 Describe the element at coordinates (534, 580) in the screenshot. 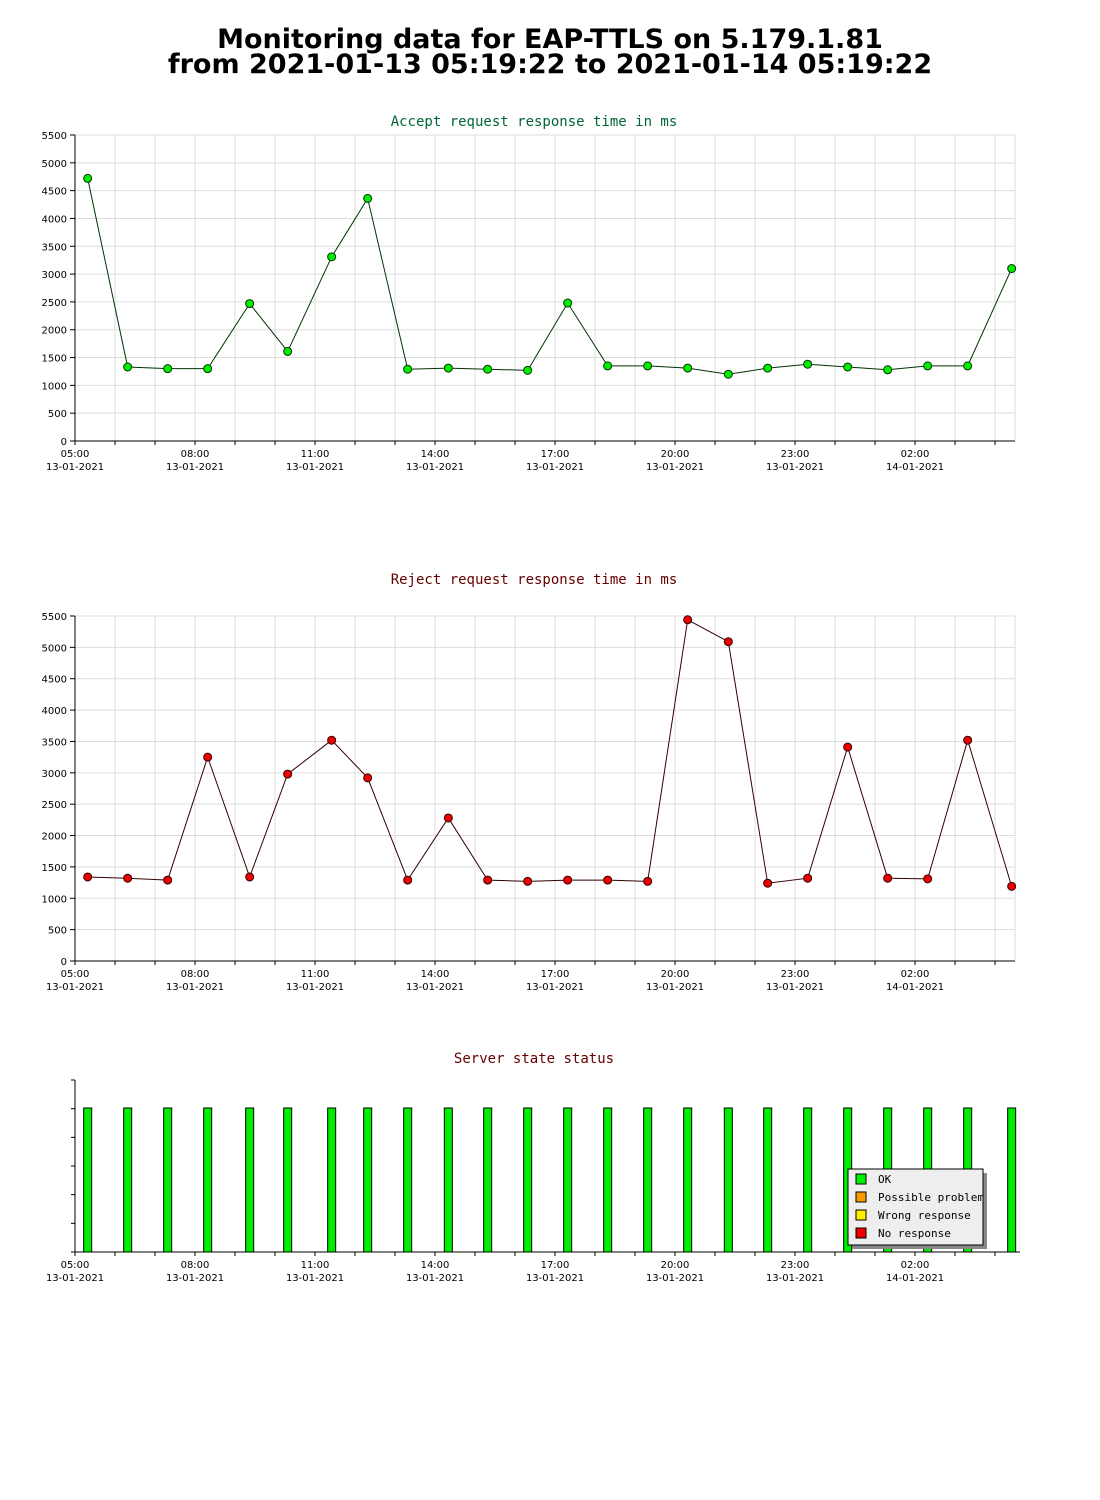

I see `chart-title: Reject request response time in ms` at that location.